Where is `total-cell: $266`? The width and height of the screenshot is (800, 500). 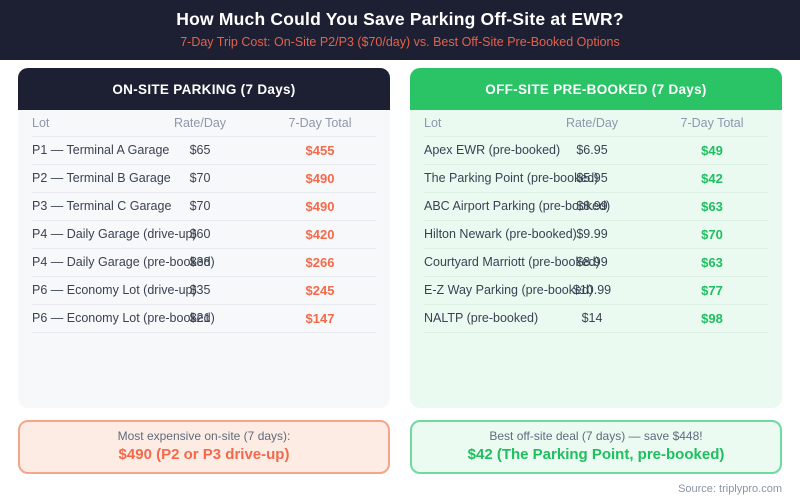
total-cell: $266 is located at coordinates (320, 262).